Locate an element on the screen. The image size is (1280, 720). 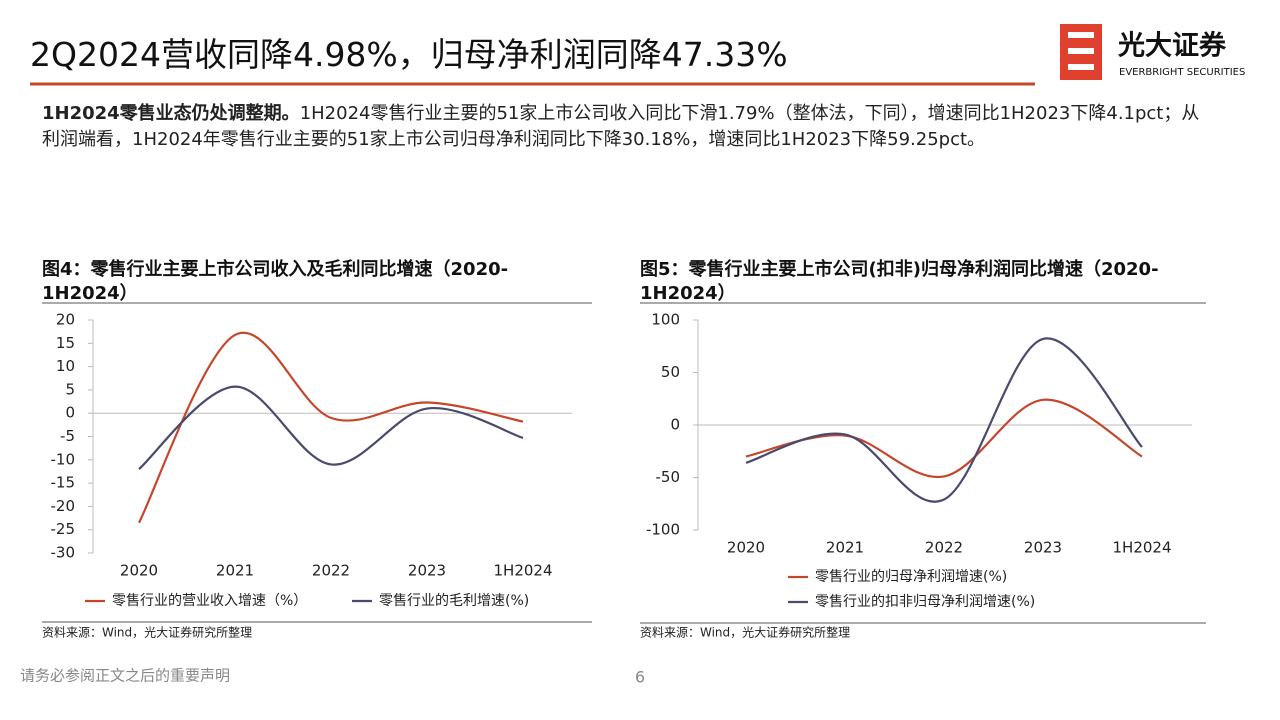
y-tick-label: 15 is located at coordinates (65, 343).